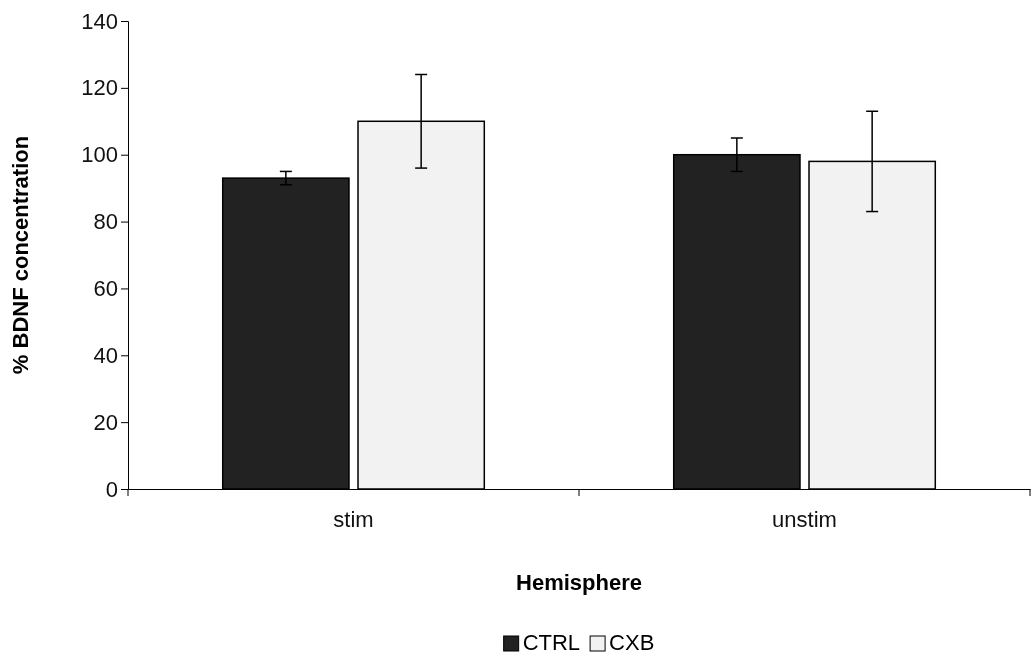 This screenshot has height=666, width=1036. I want to click on legend-label: CXB, so click(632, 642).